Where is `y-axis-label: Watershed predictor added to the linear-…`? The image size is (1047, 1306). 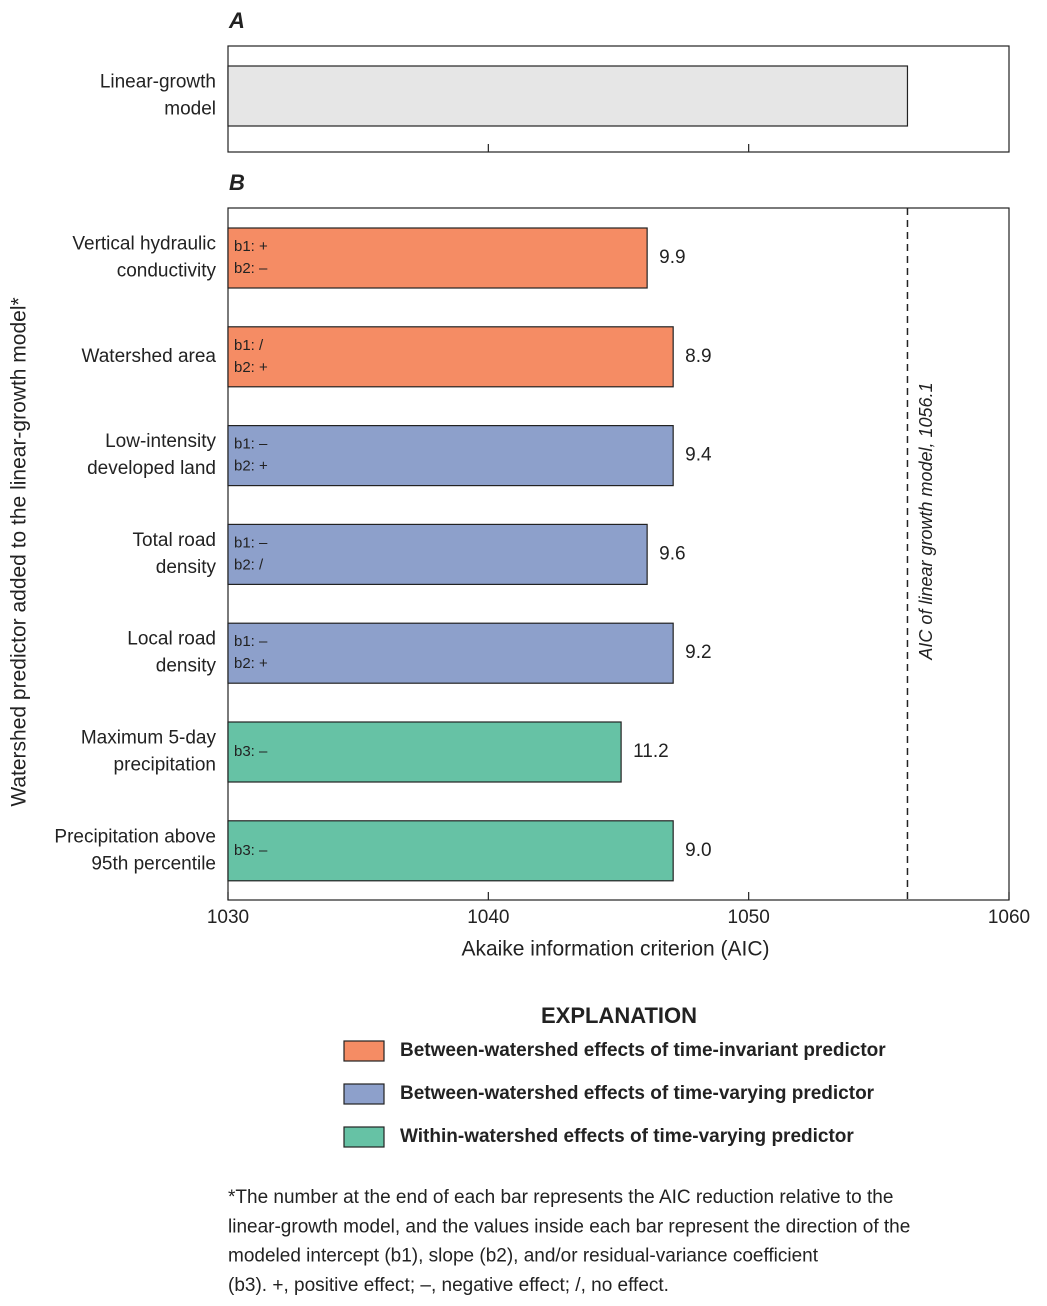
y-axis-label: Watershed predictor added to the linear-… is located at coordinates (19, 551).